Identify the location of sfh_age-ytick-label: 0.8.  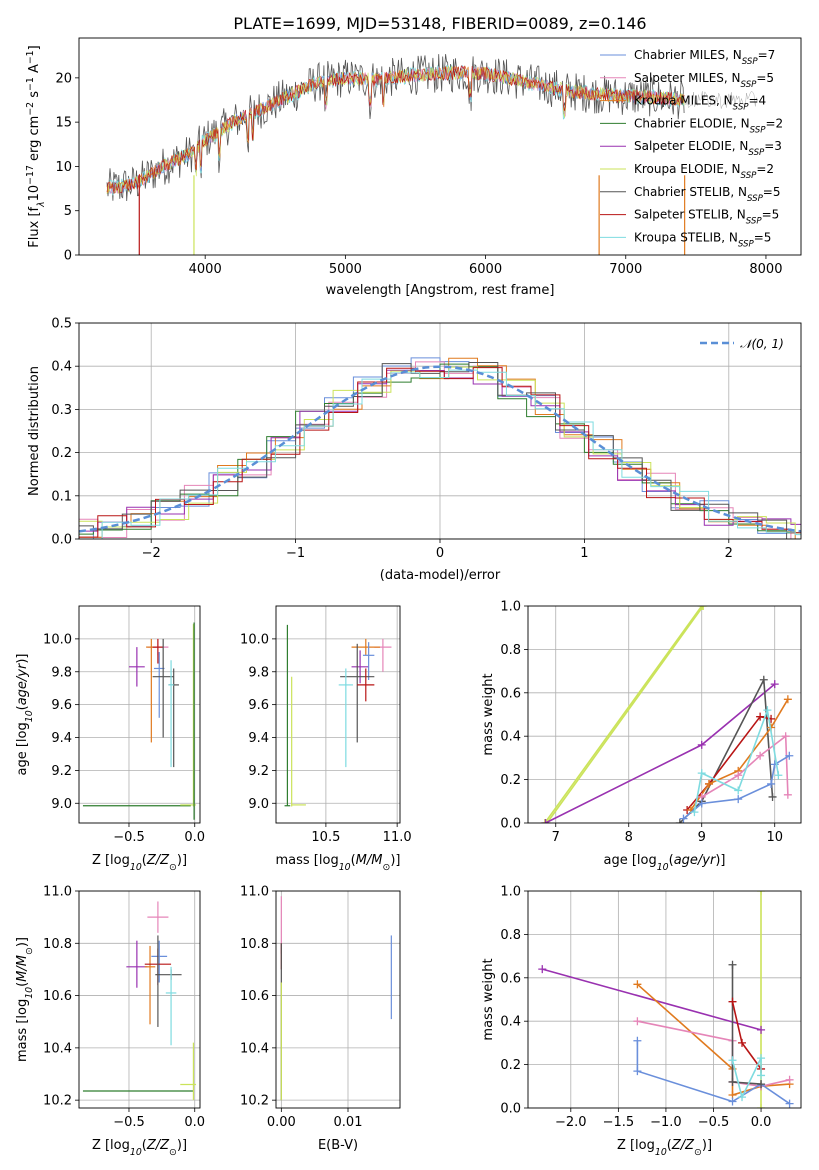
(510, 650).